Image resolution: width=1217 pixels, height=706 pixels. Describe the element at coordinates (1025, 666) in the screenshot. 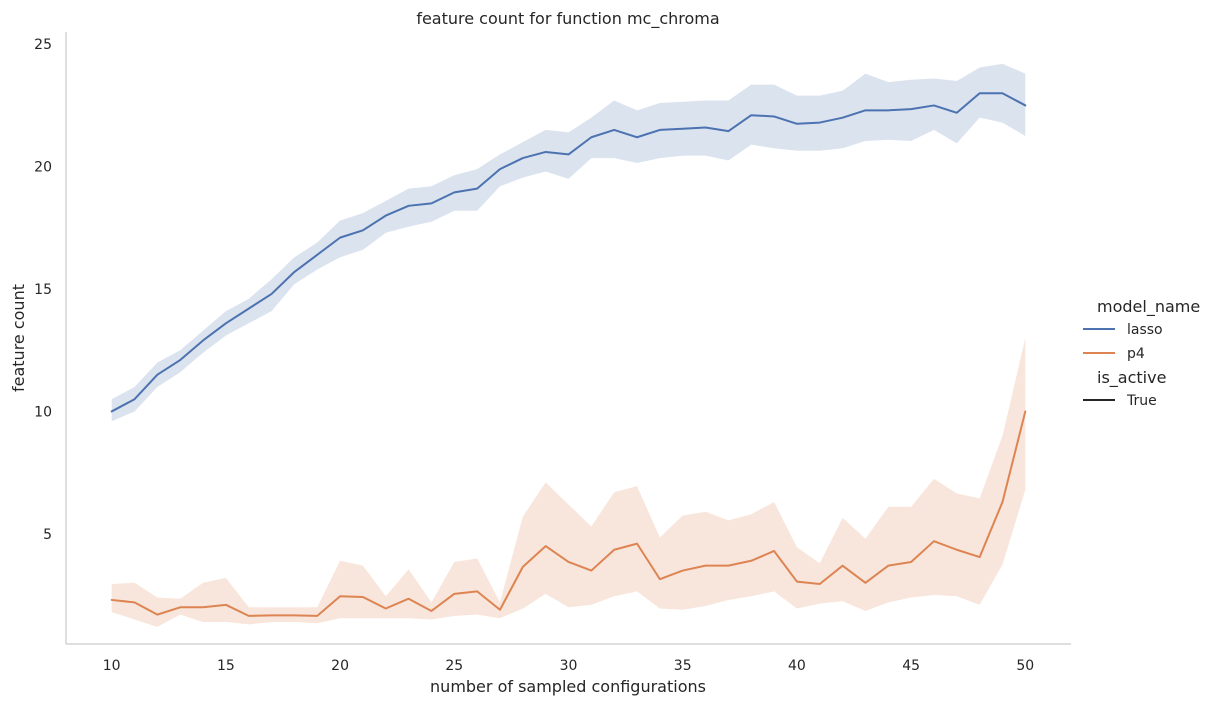

I see `x-tick-label-50: 50` at that location.